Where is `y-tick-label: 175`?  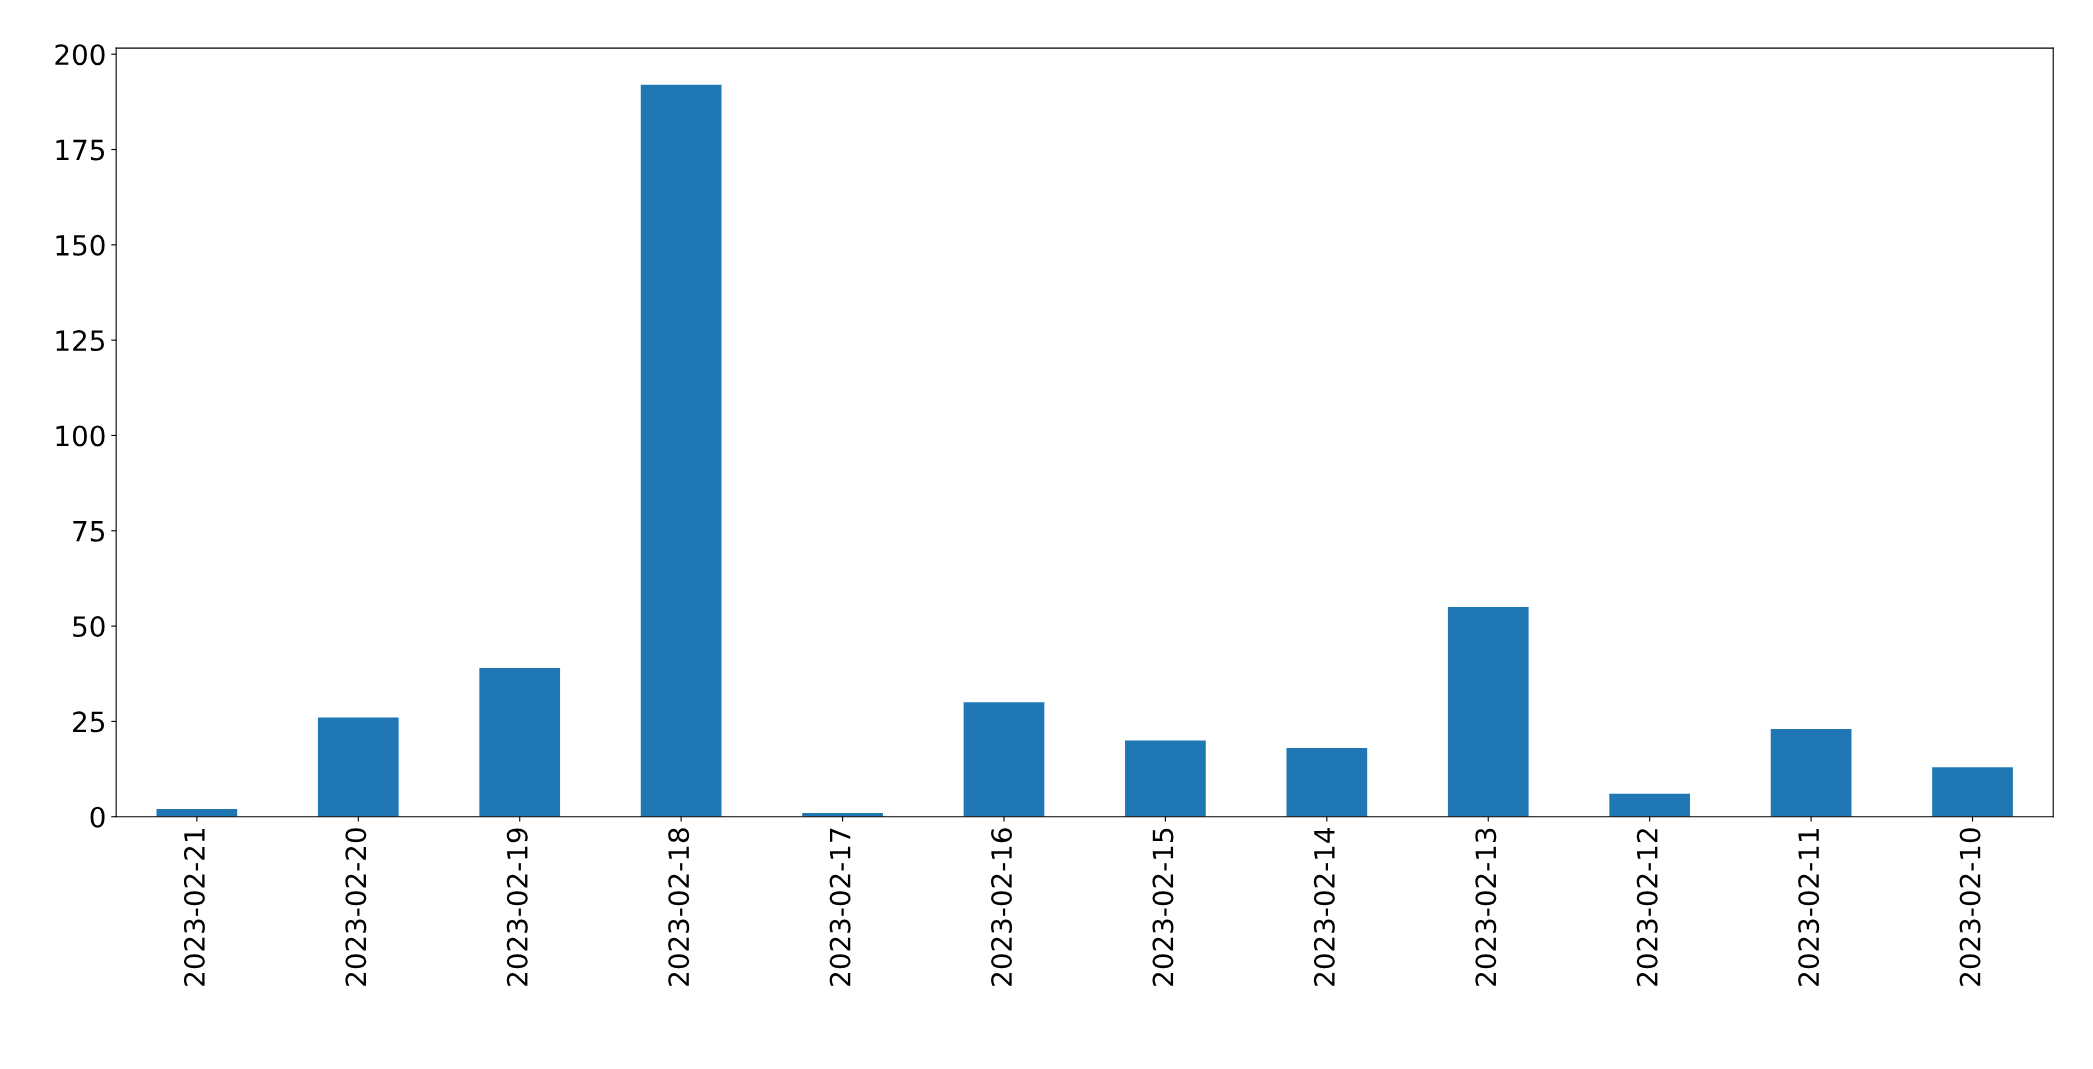 y-tick-label: 175 is located at coordinates (80, 150).